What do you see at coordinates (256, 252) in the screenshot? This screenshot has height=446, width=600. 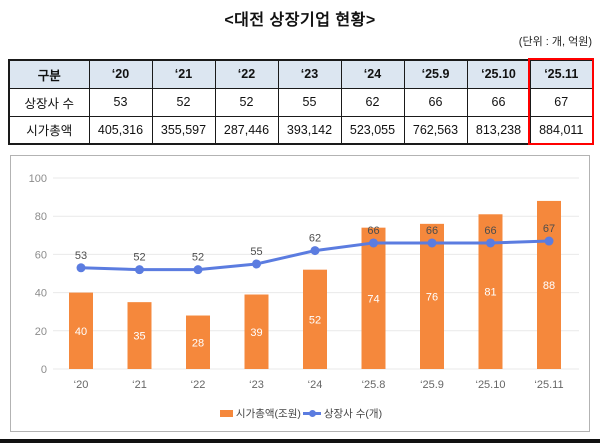 I see `point-label: 55` at bounding box center [256, 252].